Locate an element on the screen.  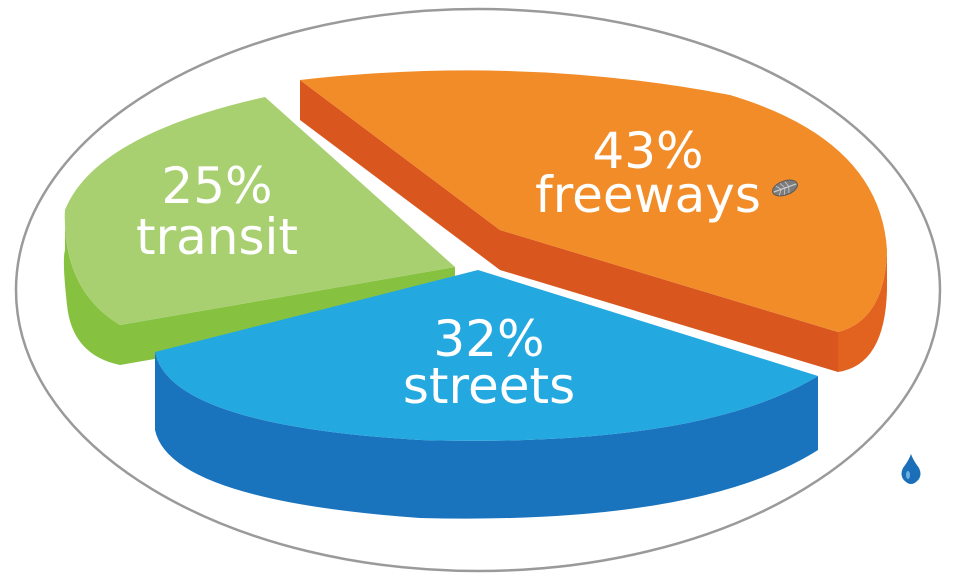
freeways-name-label: freeways is located at coordinates (648, 195).